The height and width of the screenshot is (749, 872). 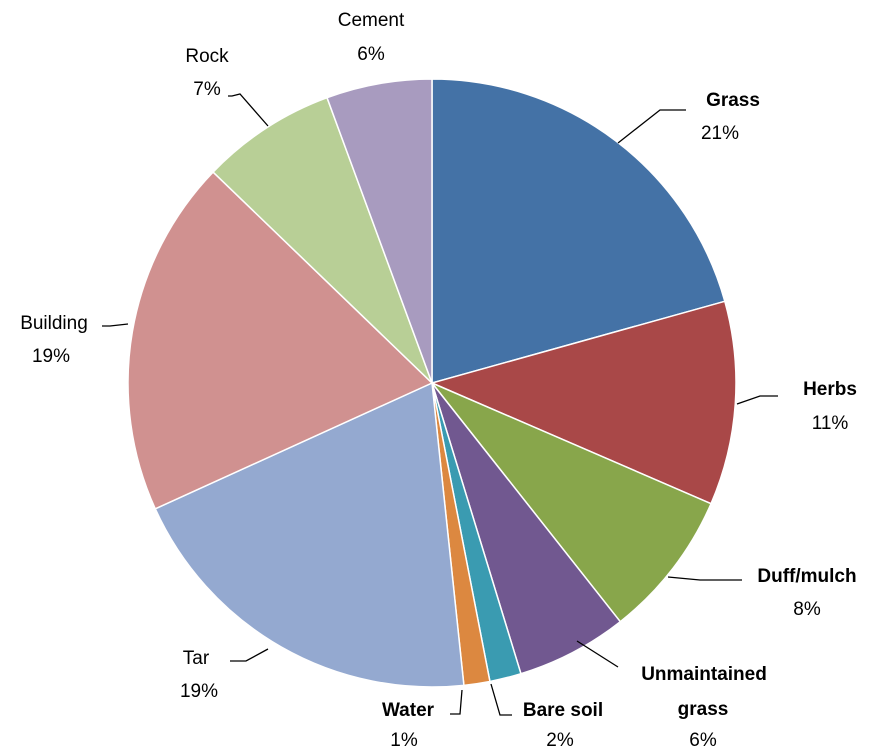 What do you see at coordinates (309, 535) in the screenshot?
I see `pie-slice-tar` at bounding box center [309, 535].